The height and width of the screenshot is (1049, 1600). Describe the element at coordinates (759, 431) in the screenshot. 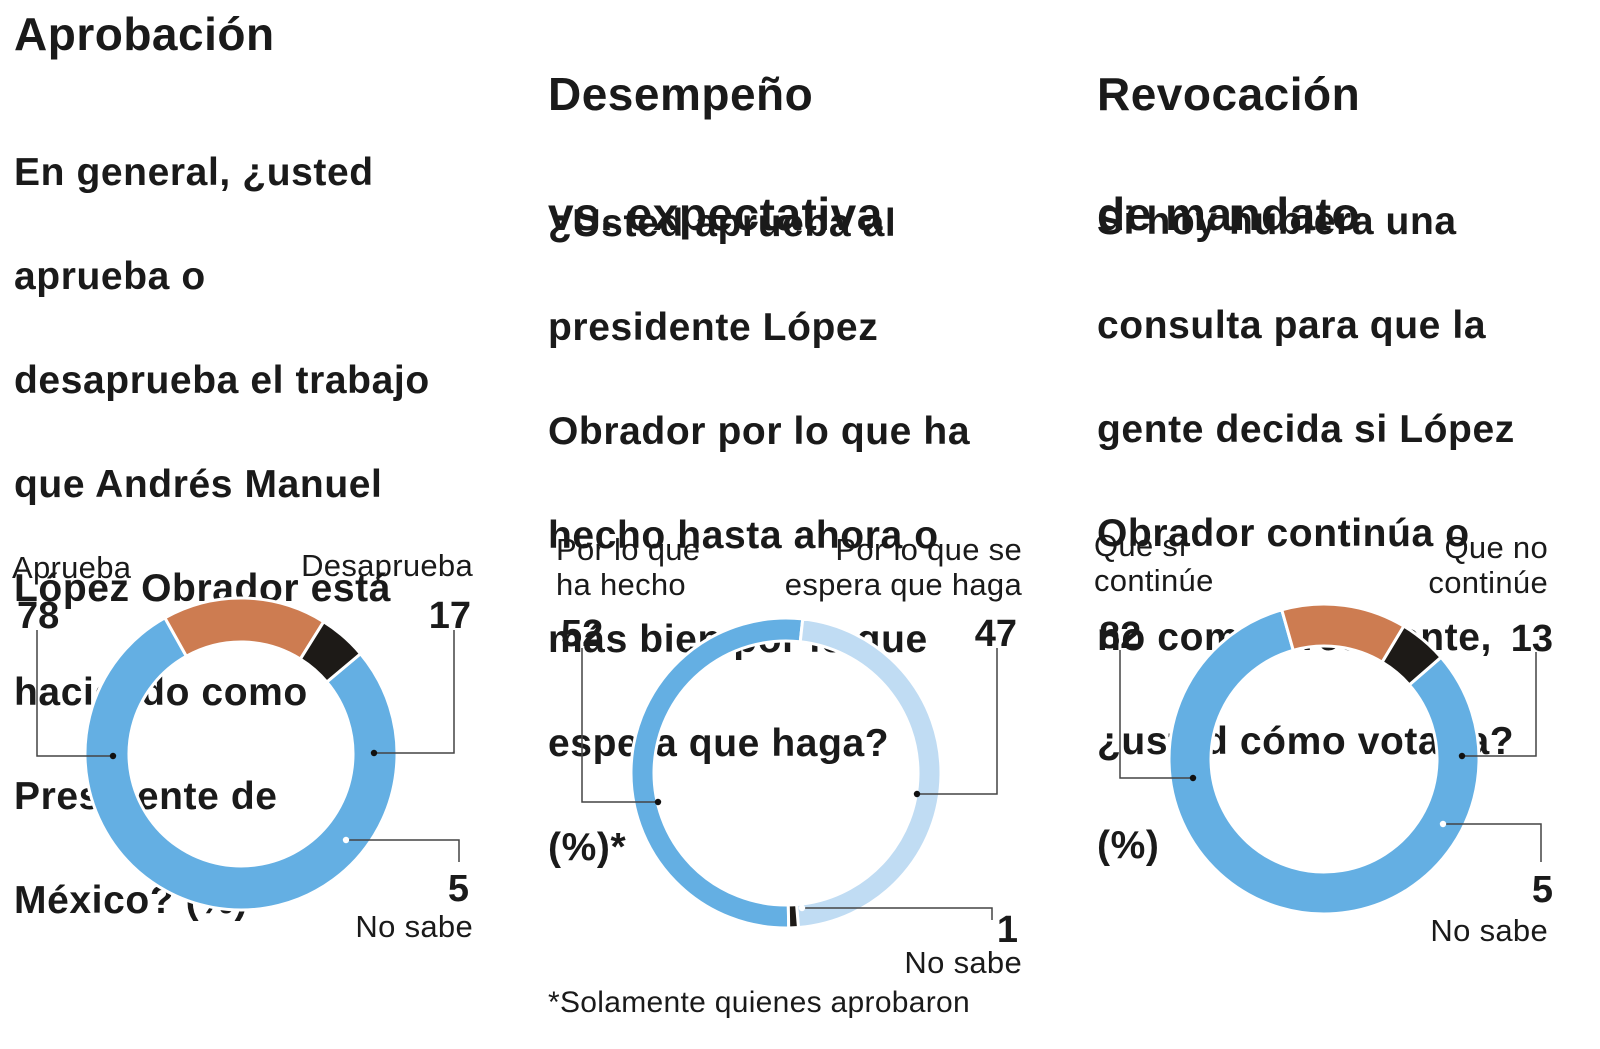

I see `question-line: Obrador por lo que ha` at that location.